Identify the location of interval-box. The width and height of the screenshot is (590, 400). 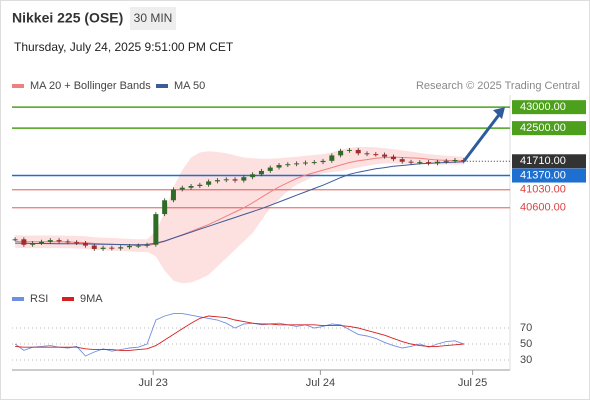
(153, 18).